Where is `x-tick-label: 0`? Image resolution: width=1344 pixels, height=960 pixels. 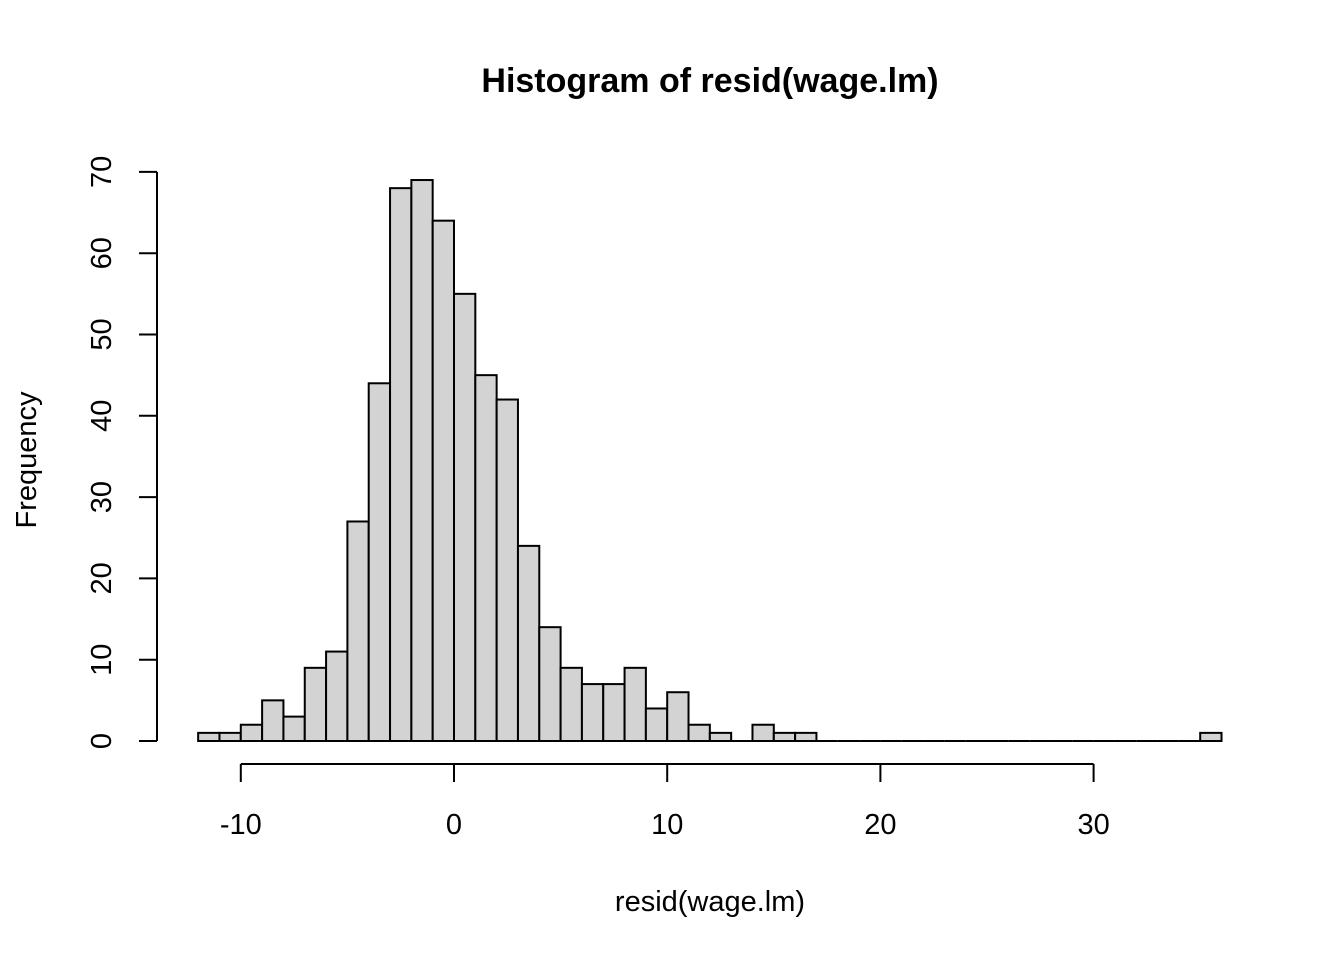
x-tick-label: 0 is located at coordinates (454, 825).